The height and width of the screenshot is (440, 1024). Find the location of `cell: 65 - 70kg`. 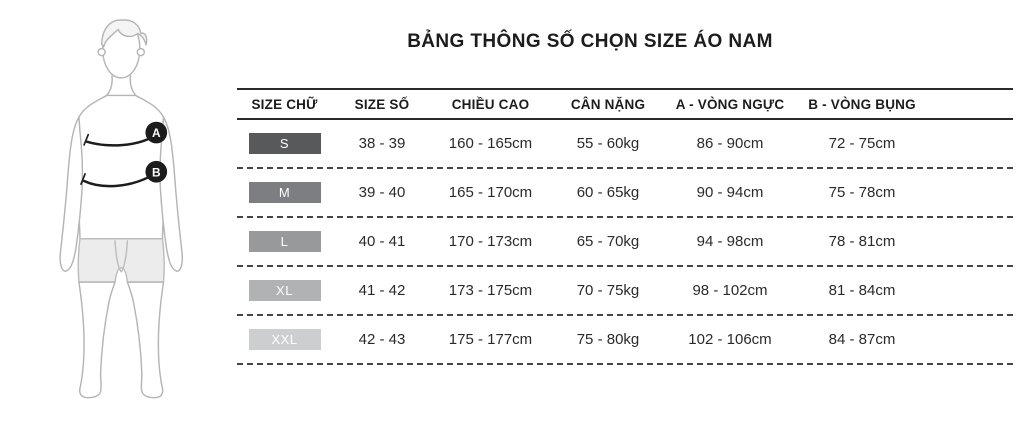

cell: 65 - 70kg is located at coordinates (608, 241).